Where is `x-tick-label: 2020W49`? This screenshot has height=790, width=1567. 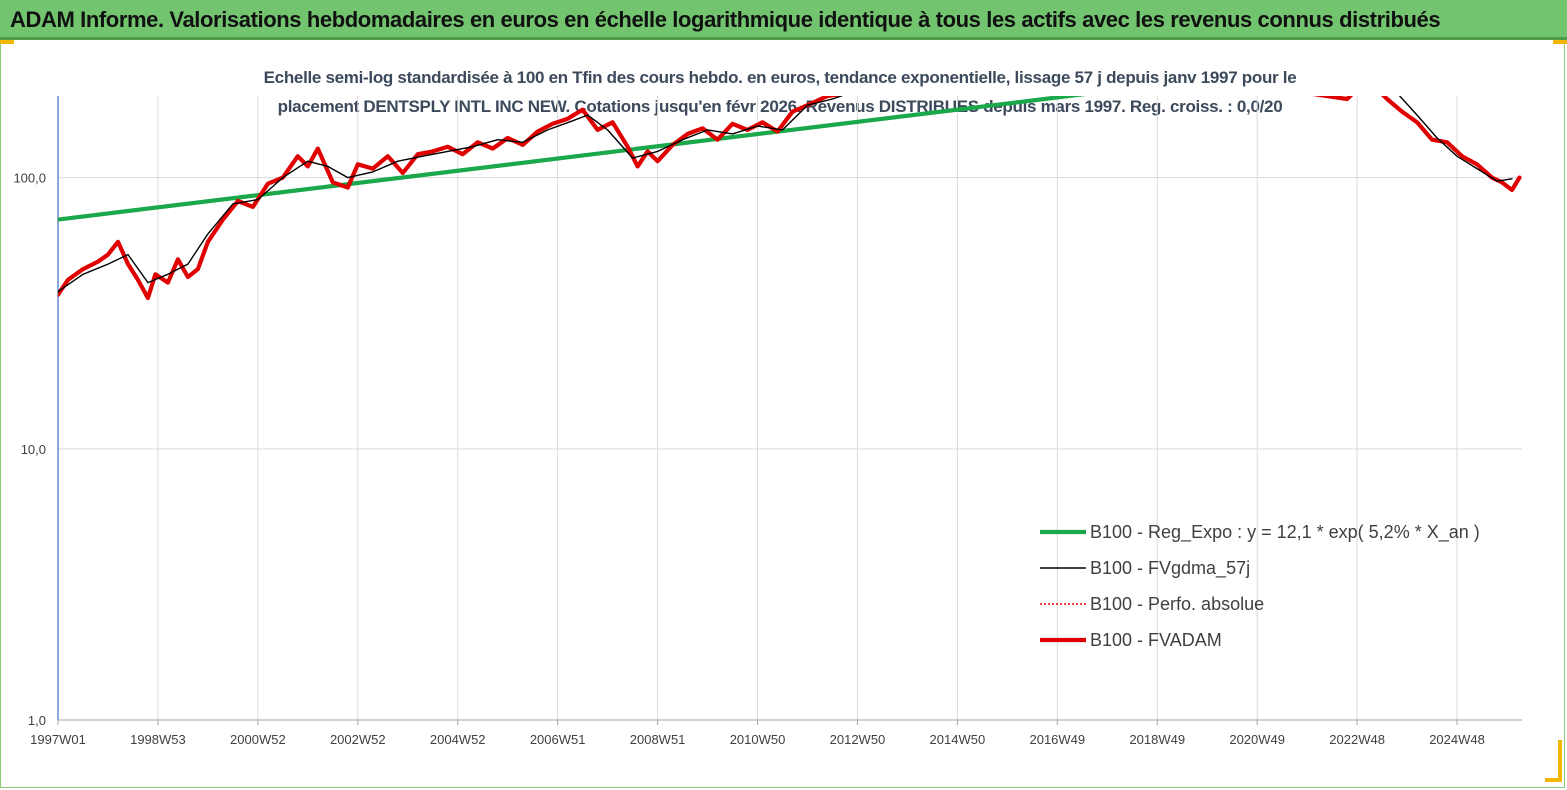 x-tick-label: 2020W49 is located at coordinates (1257, 739).